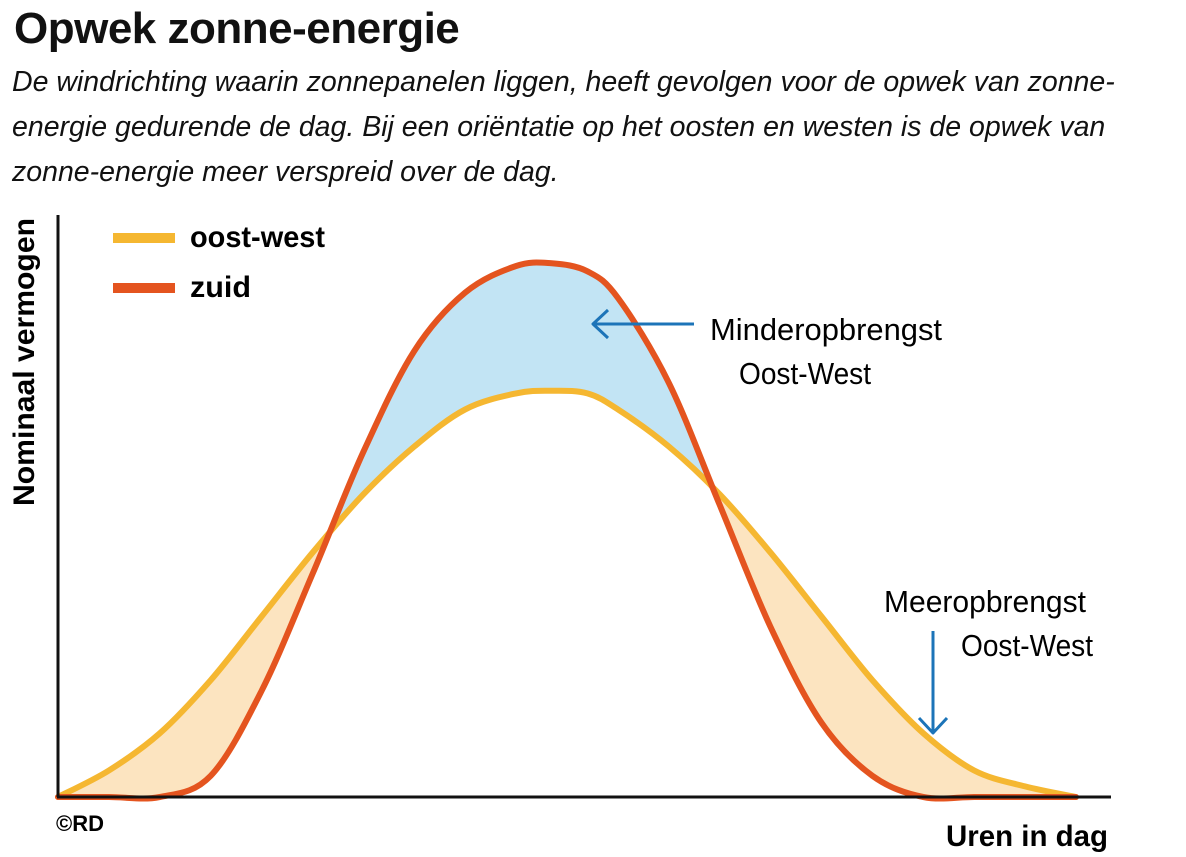 This screenshot has height=857, width=1186. Describe the element at coordinates (1027, 836) in the screenshot. I see `x-axis-label: Uren in dag` at that location.